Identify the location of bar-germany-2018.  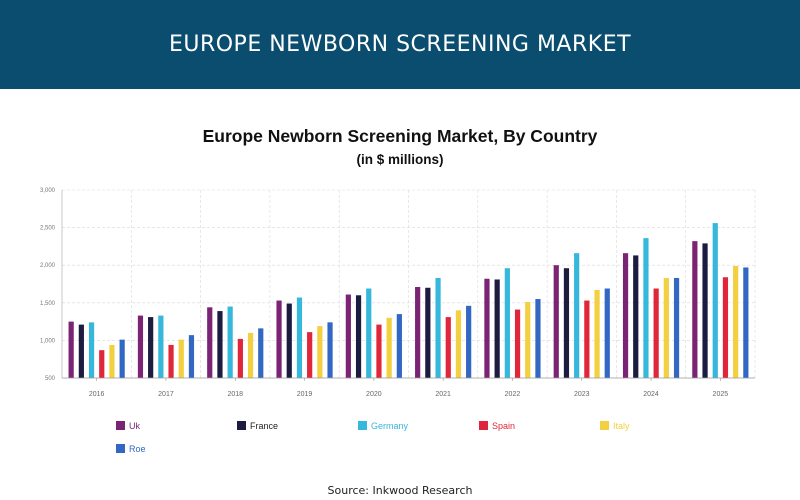
(230, 342).